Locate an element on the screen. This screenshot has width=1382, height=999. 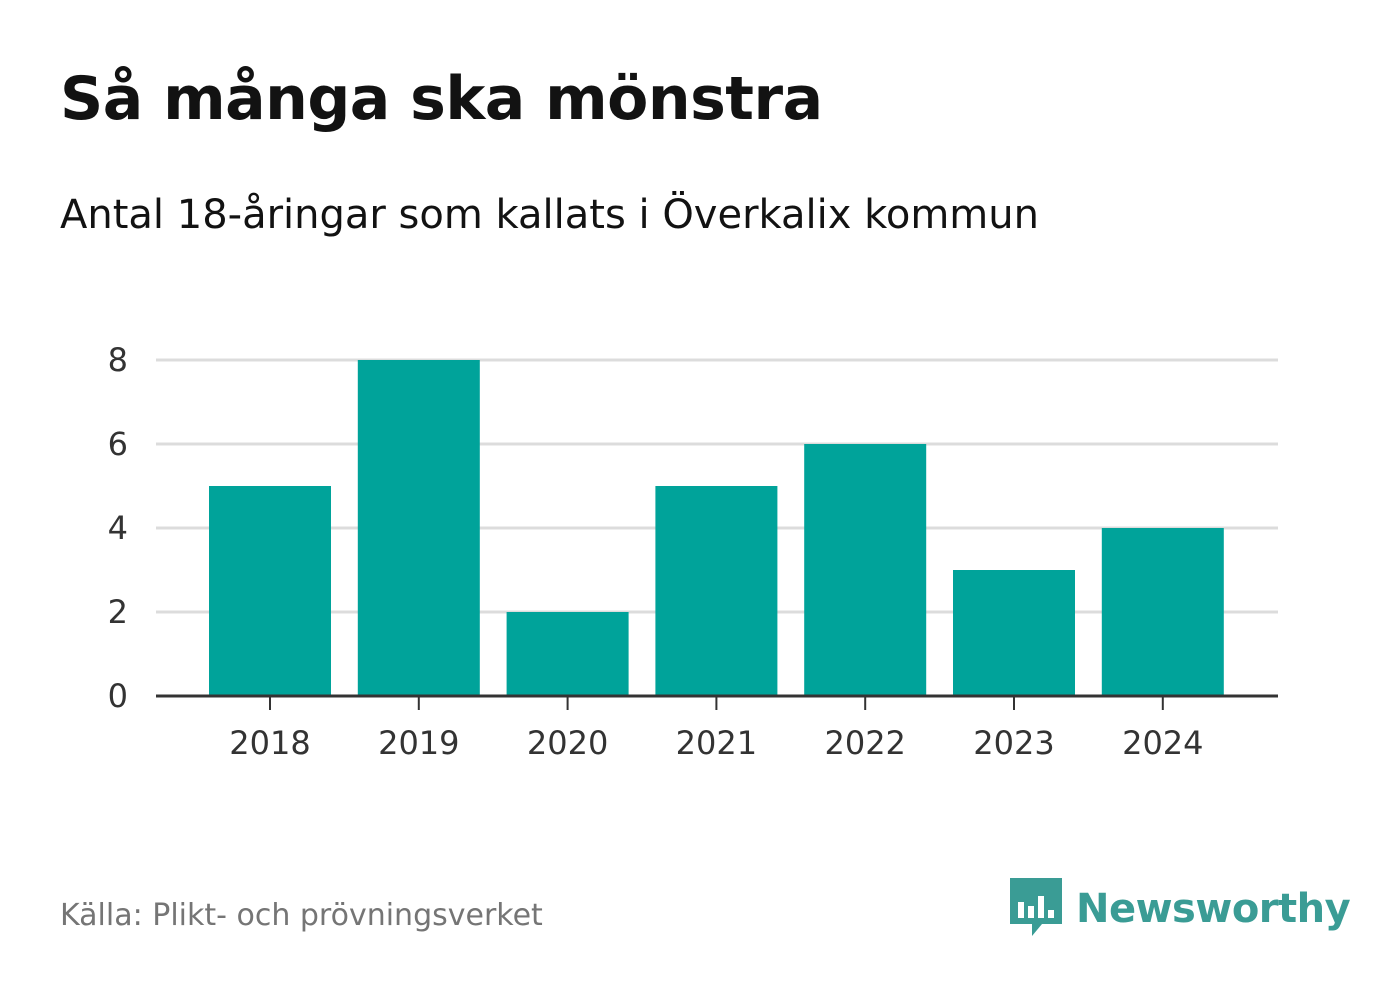
bar-2018 is located at coordinates (270, 591).